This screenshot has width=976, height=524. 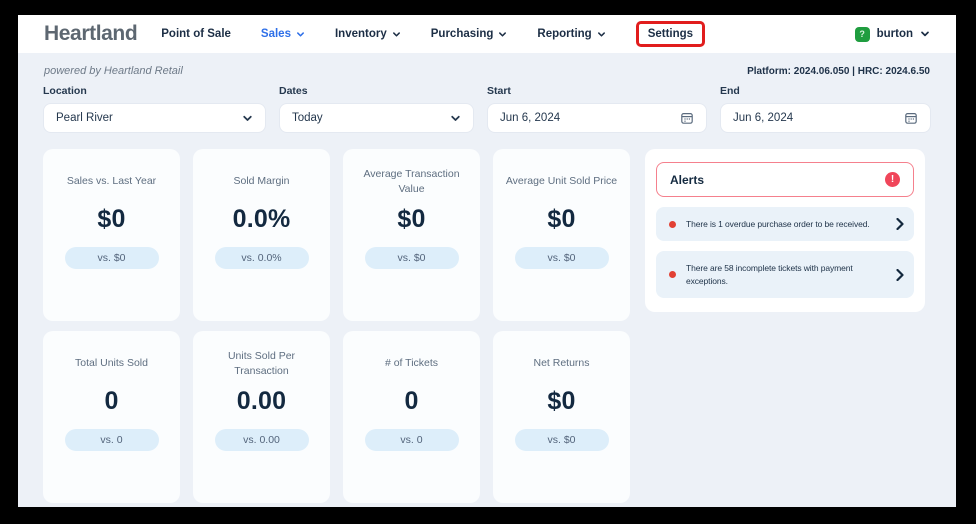 I want to click on nav-settings-label: Settings, so click(x=670, y=34).